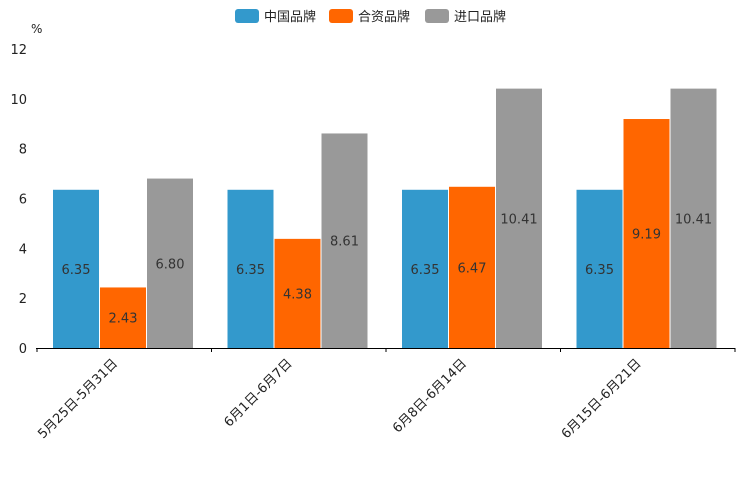  I want to click on x-category-label: 6月15日-6月21日, so click(602, 399).